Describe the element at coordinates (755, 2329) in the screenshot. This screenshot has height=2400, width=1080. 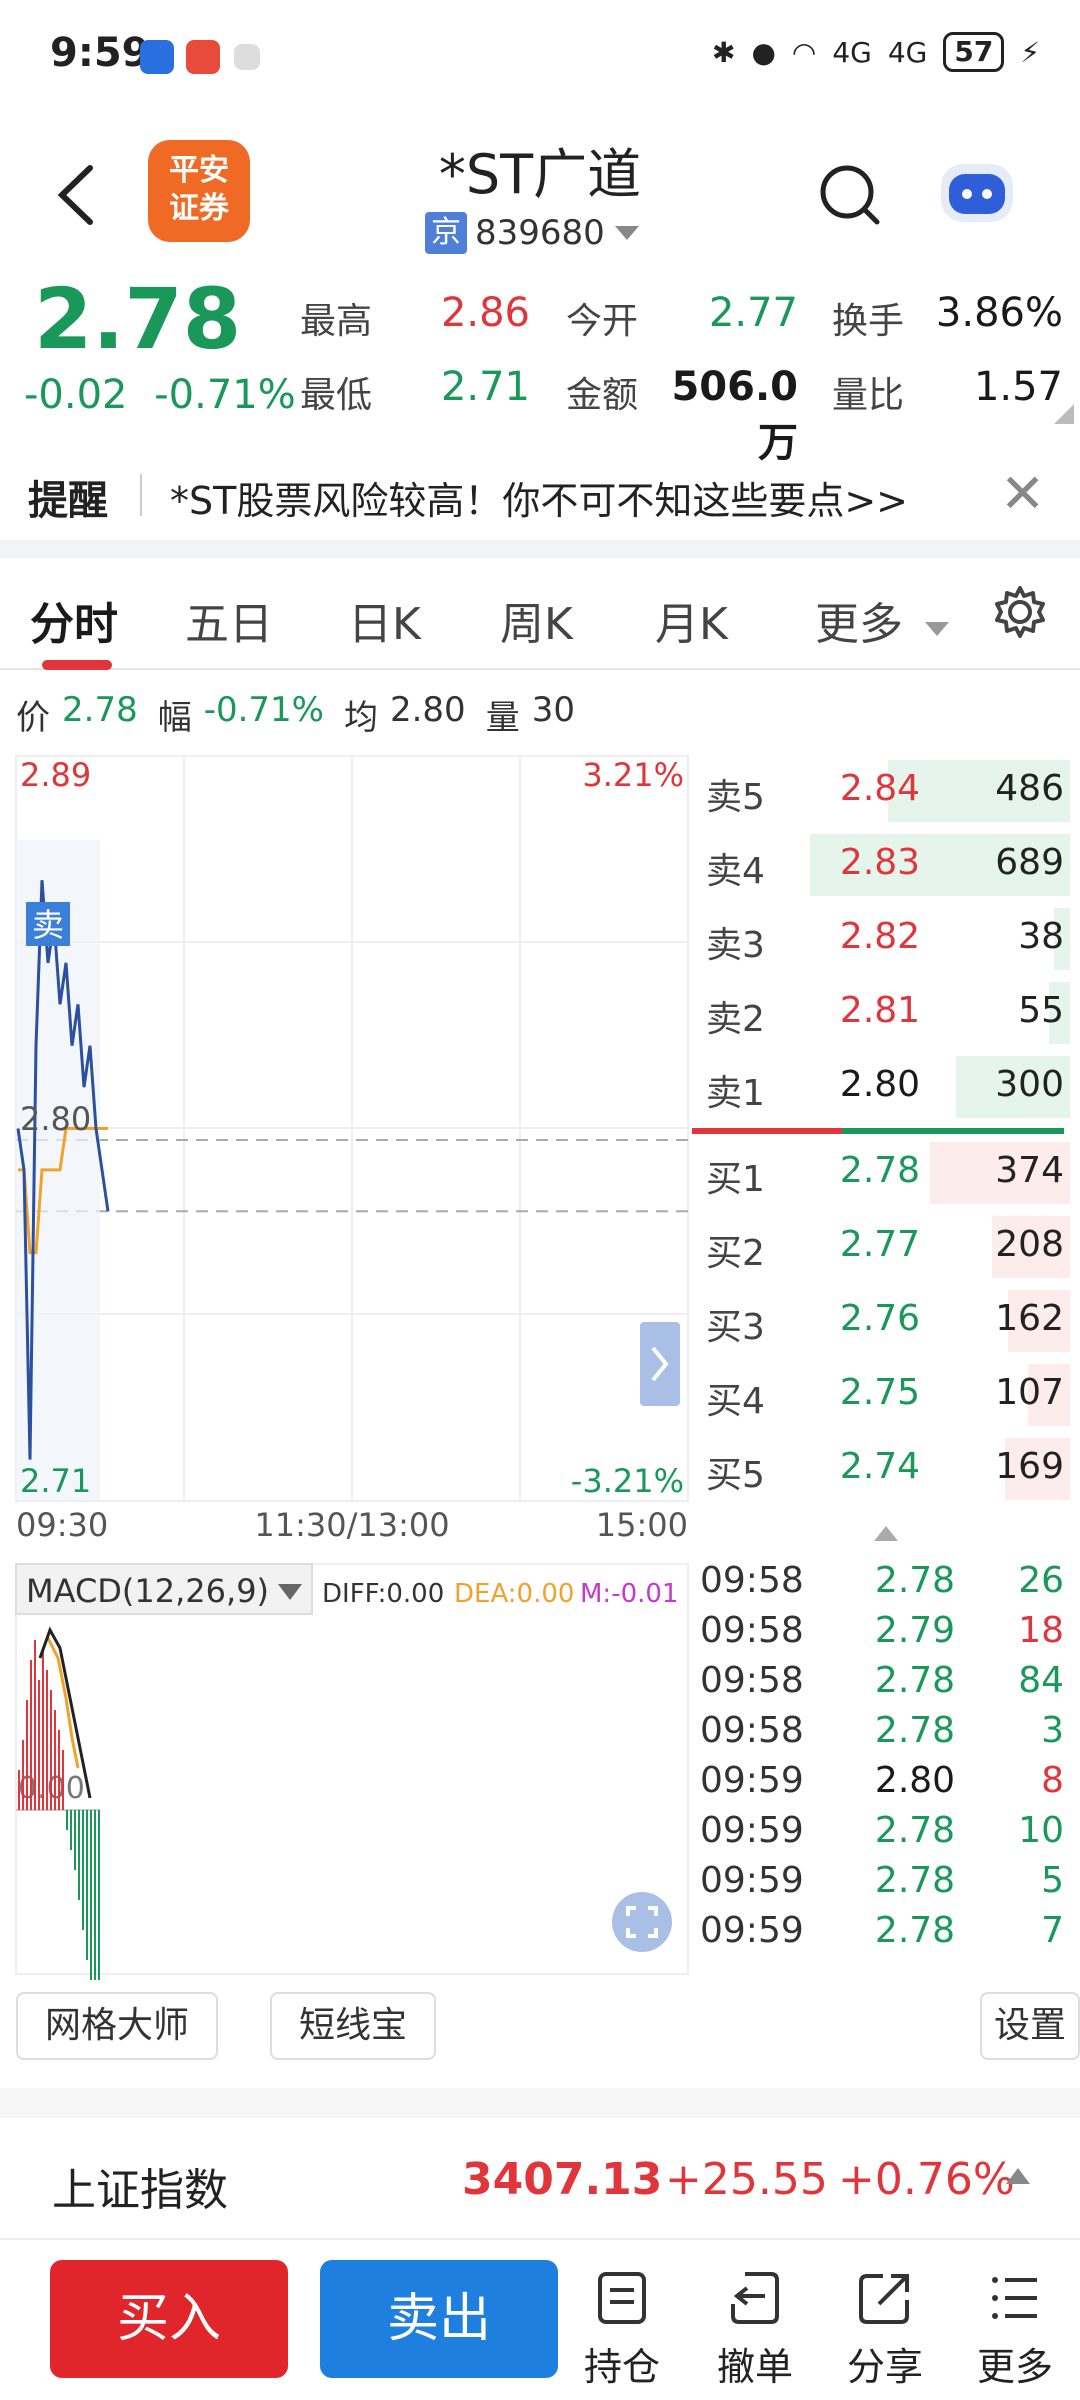
I see `cancel-order-button: 撤单` at that location.